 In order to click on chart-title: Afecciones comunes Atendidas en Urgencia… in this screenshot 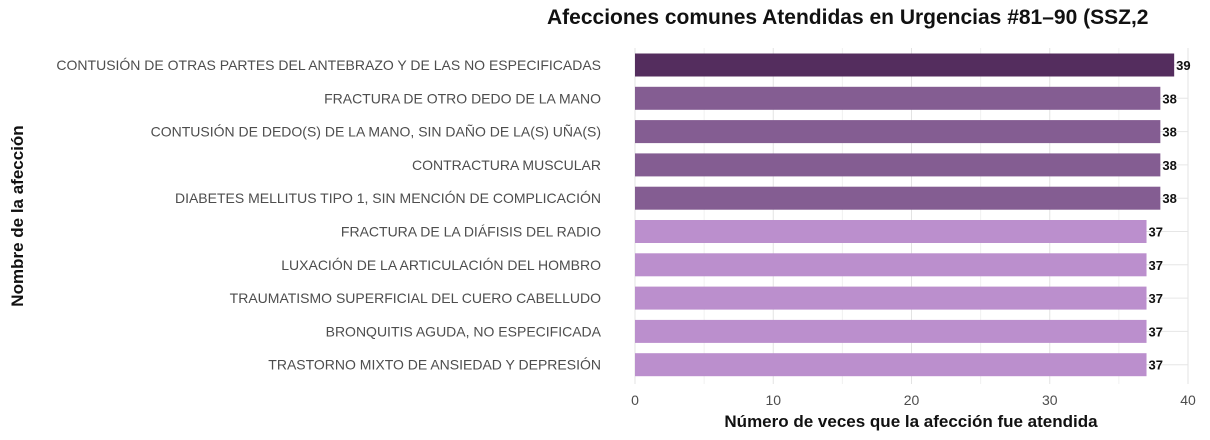, I will do `click(848, 17)`.